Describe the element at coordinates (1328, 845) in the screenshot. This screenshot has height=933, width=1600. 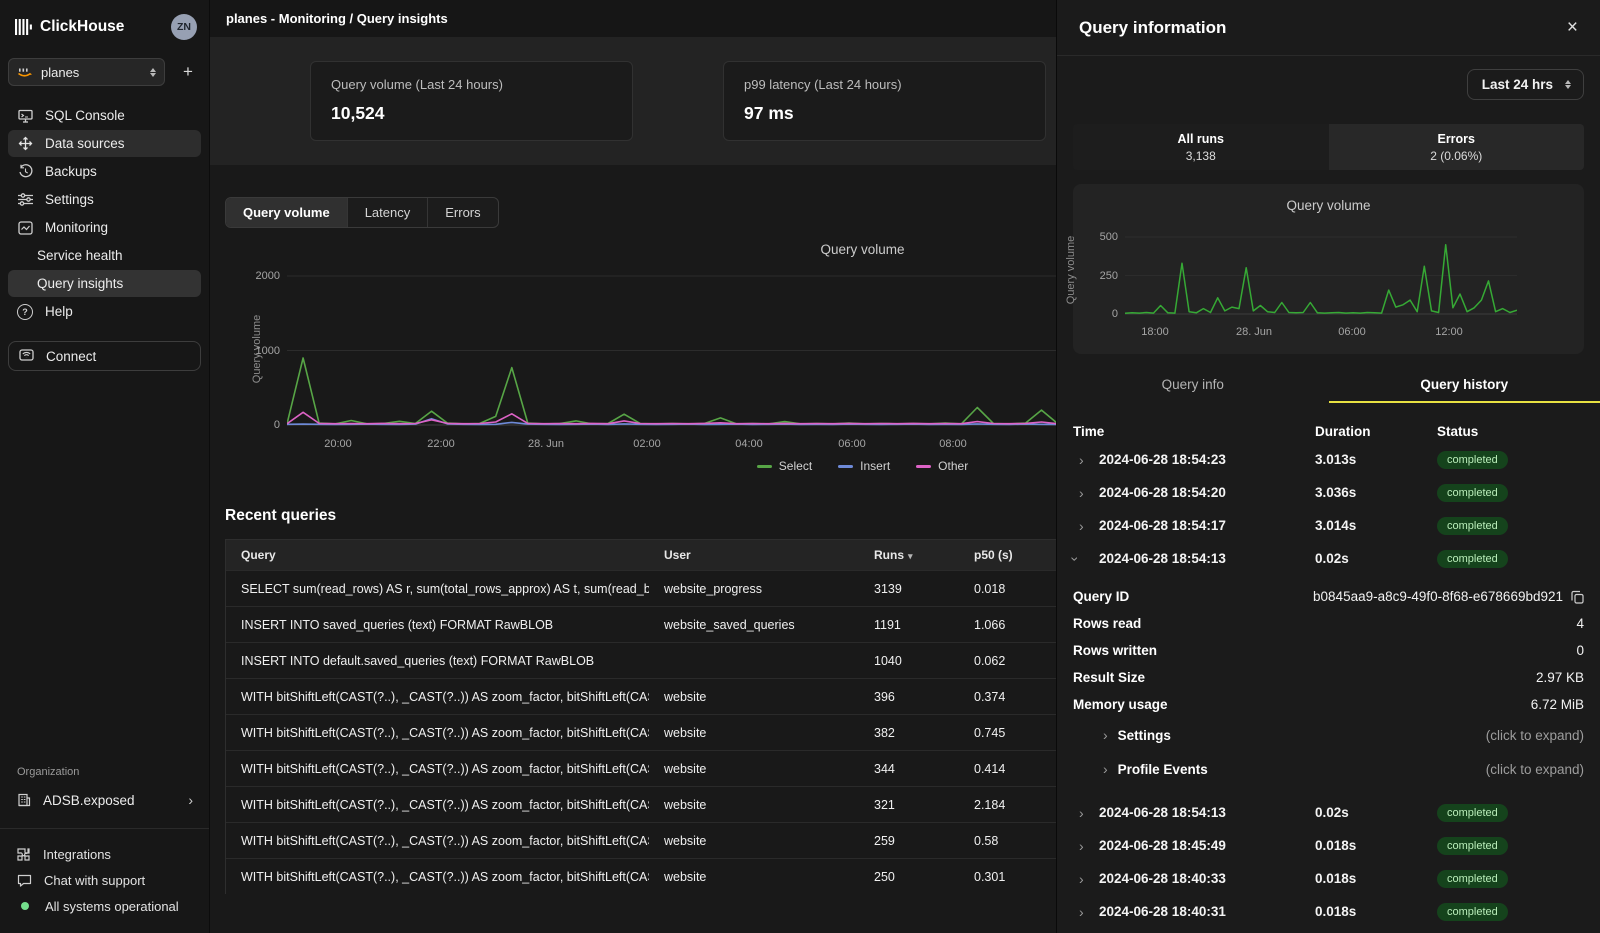
I see `query-history-row: › 2024-06-28 18:45:49 0.018s completed` at that location.